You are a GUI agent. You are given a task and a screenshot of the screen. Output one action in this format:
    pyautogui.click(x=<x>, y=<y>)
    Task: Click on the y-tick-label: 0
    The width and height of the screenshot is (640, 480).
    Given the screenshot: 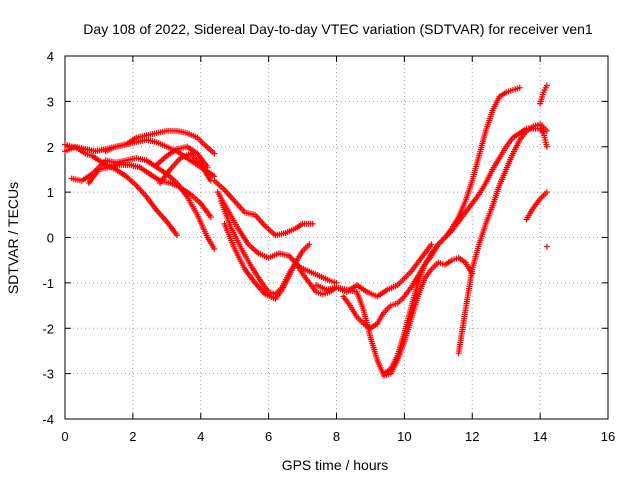 What is the action you would take?
    pyautogui.click(x=50, y=238)
    